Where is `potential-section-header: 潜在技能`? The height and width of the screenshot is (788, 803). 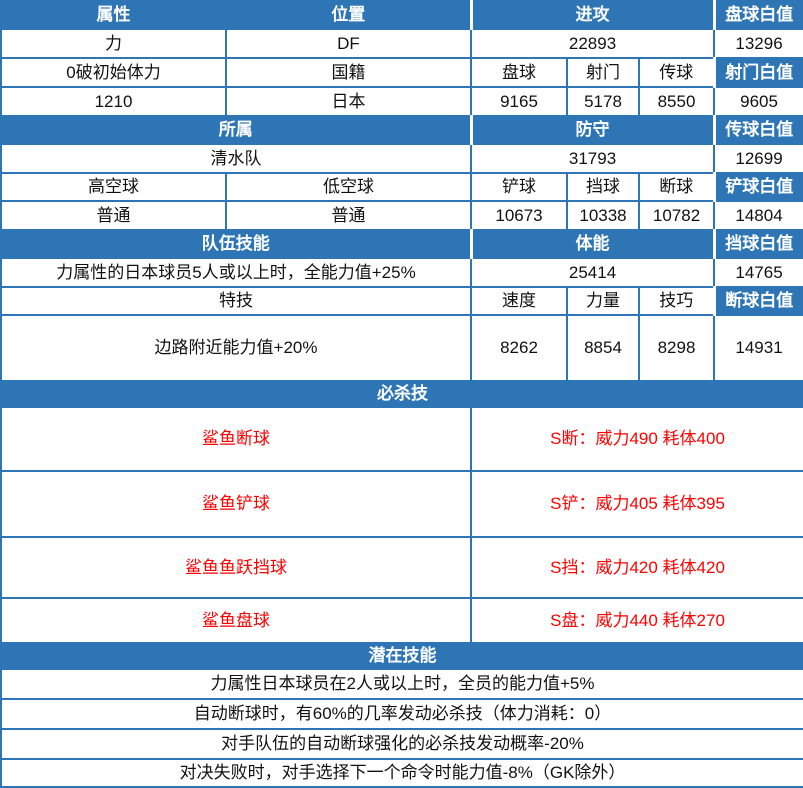
potential-section-header: 潜在技能 is located at coordinates (401, 656).